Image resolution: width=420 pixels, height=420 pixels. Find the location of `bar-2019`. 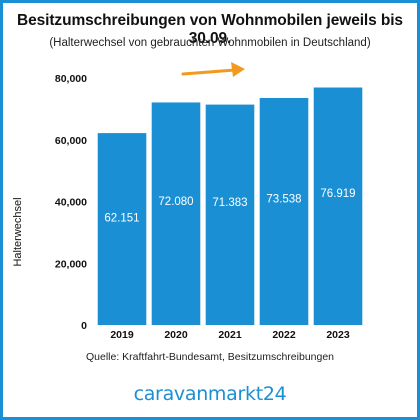

bar-2019 is located at coordinates (122, 229).